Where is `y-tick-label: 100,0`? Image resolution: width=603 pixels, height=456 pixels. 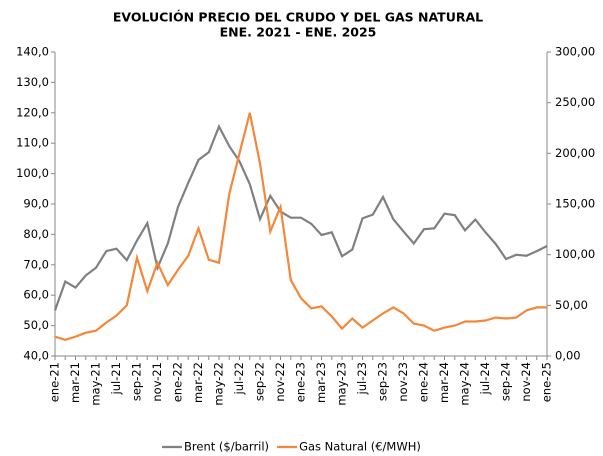 y-tick-label: 100,0 is located at coordinates (32, 173).